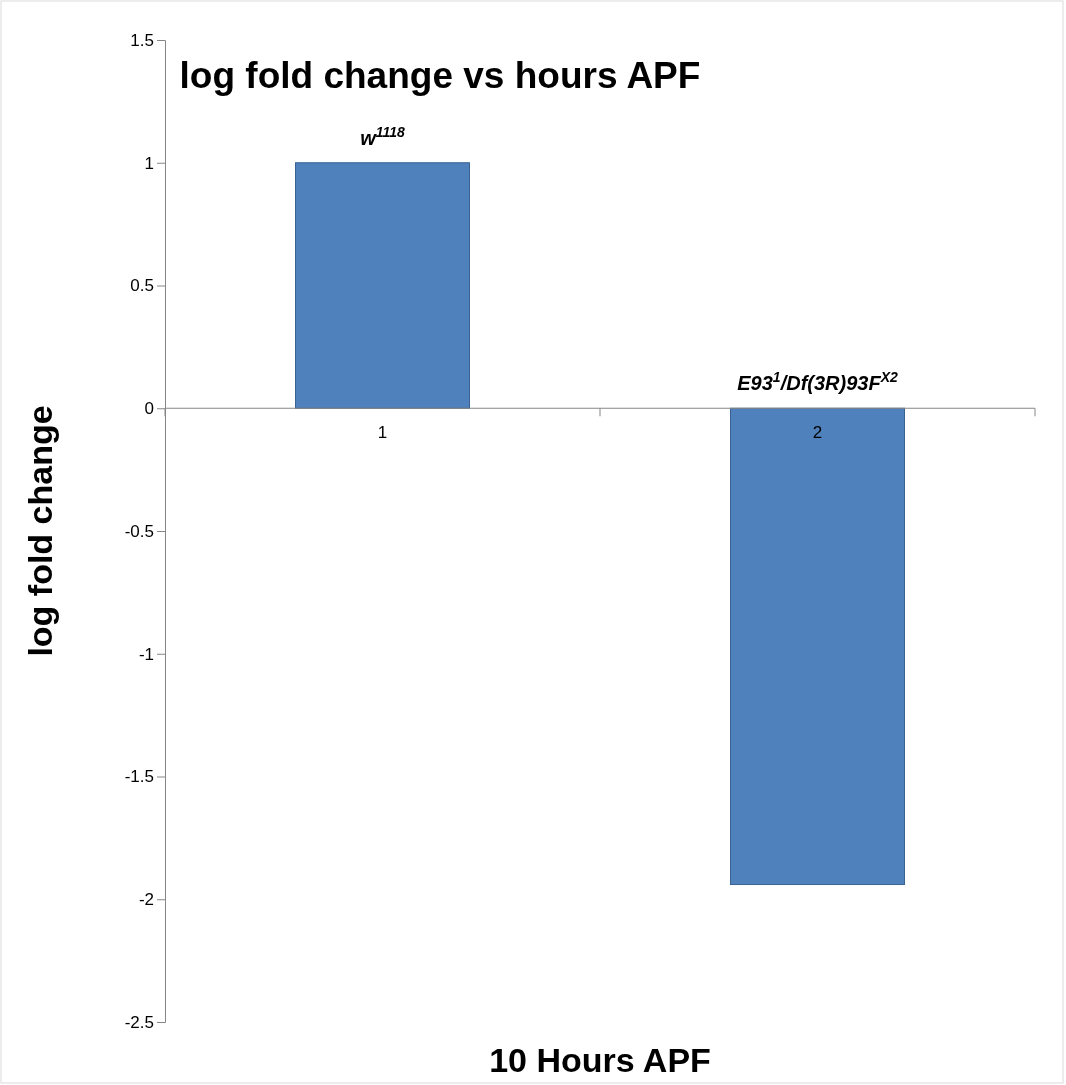 This screenshot has width=1066, height=1085. I want to click on y-tick-label: 0.5, so click(142, 286).